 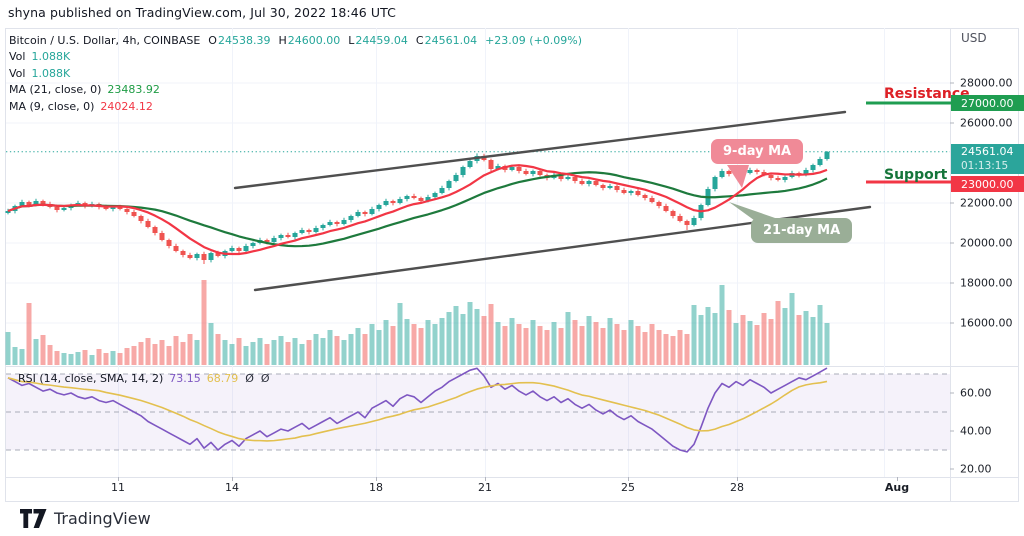 I want to click on price-axis-label: 16000.00, so click(x=986, y=323).